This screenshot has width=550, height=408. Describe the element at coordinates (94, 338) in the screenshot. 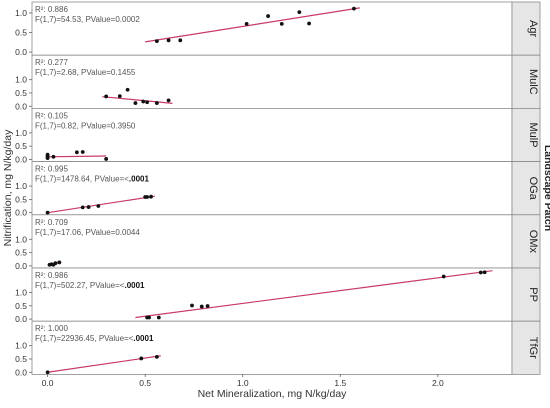

I see `stats-text: F(1,7)=22936.45, PValue=<.0001` at that location.